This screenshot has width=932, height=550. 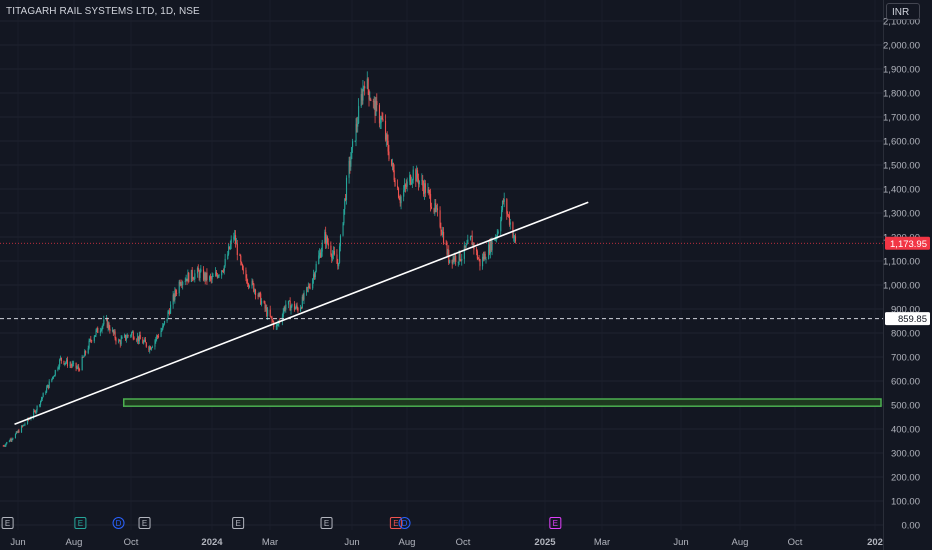 What do you see at coordinates (901, 46) in the screenshot?
I see `y-tick-label: 2,000.00` at bounding box center [901, 46].